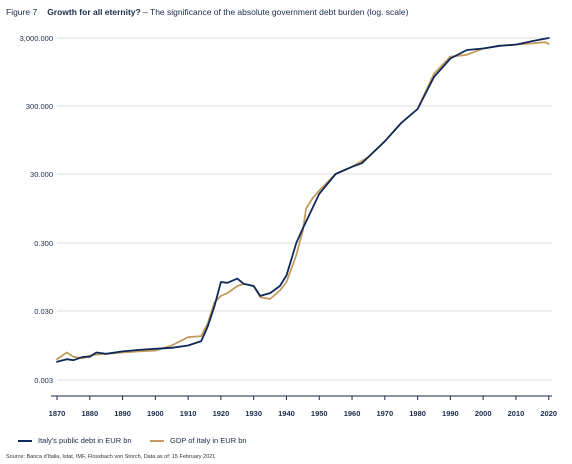  What do you see at coordinates (43, 311) in the screenshot?
I see `y-tick-label: 0.030` at bounding box center [43, 311].